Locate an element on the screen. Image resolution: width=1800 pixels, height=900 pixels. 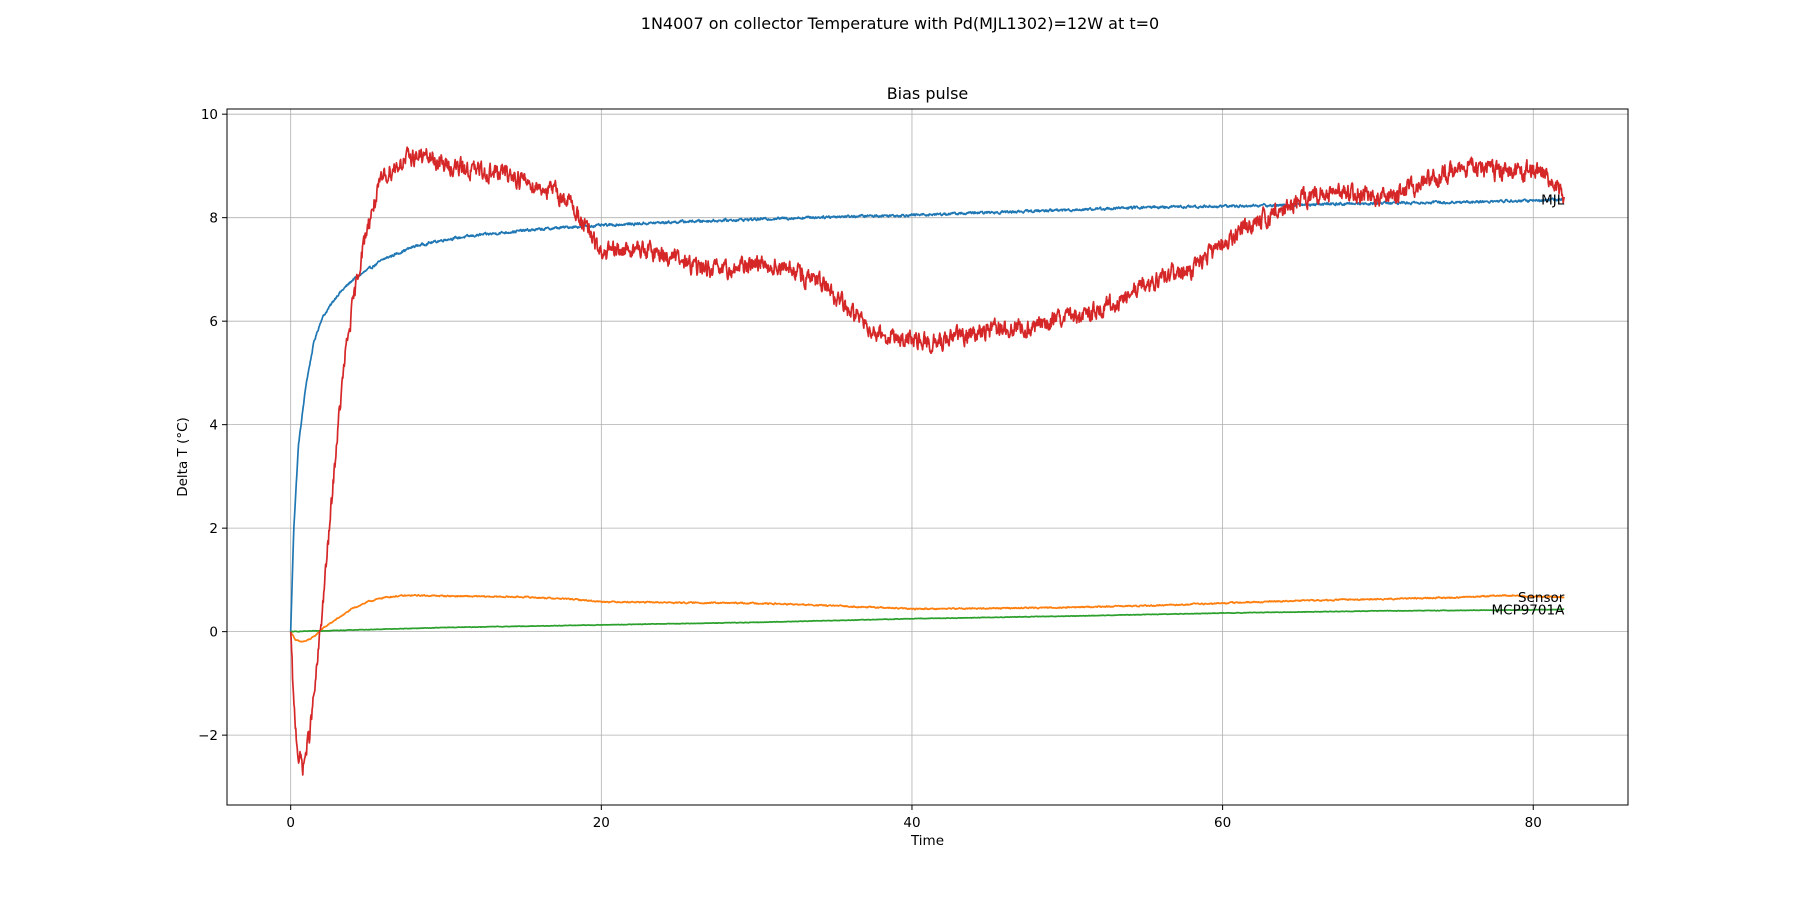
series-line-sensor is located at coordinates (927, 618).